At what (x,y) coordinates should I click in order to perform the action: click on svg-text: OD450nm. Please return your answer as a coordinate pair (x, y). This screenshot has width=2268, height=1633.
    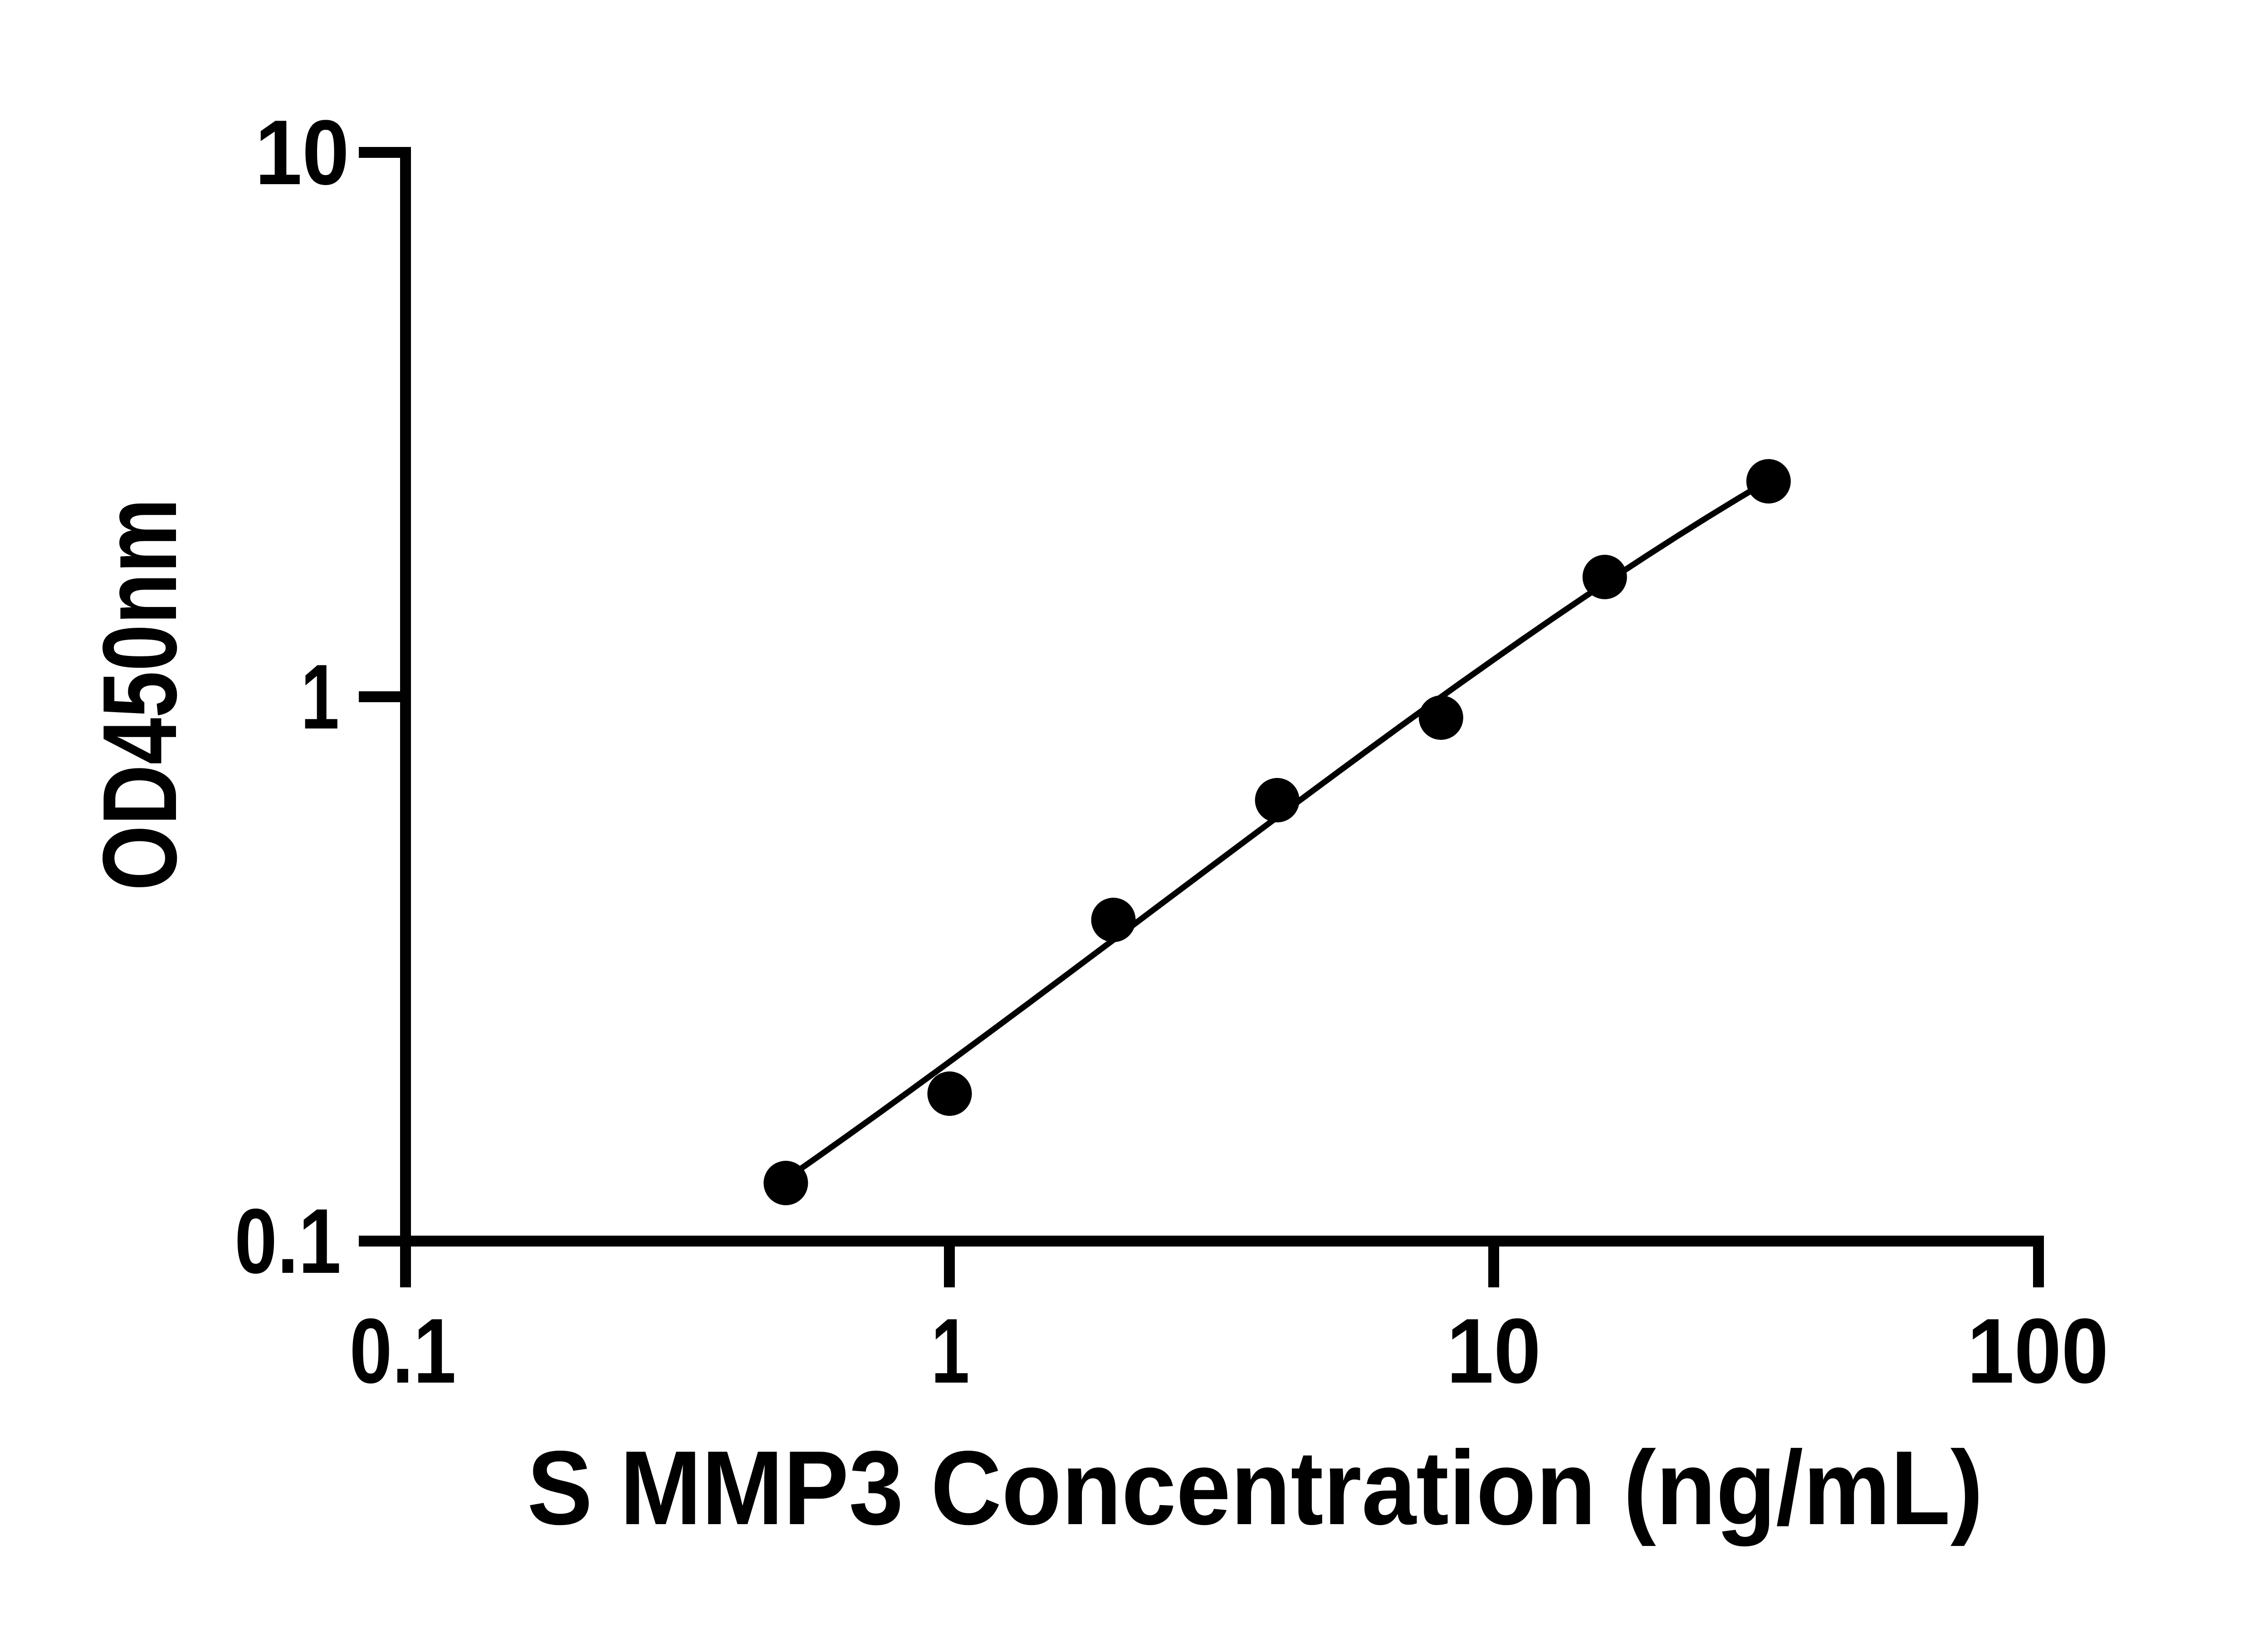
    Looking at the image, I should click on (140, 695).